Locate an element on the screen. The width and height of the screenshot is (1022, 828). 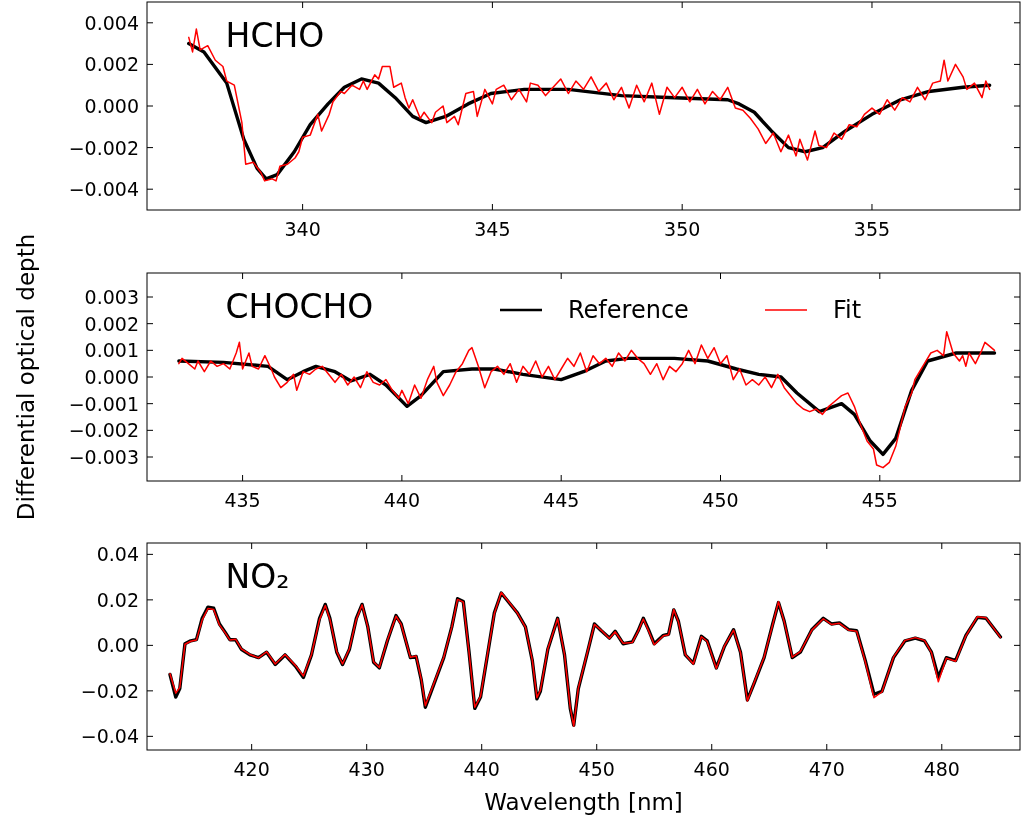
x-tick-label: 460 is located at coordinates (711, 769).